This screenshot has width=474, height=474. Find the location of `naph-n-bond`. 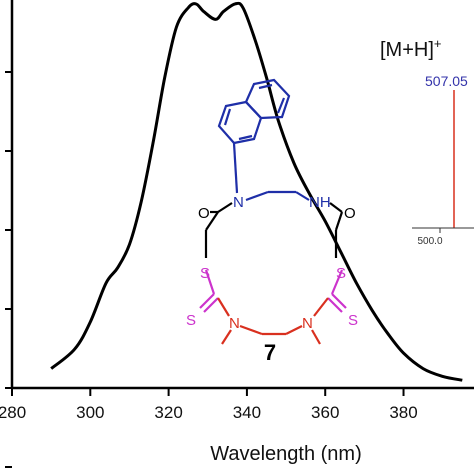

naph-n-bond is located at coordinates (235, 168).